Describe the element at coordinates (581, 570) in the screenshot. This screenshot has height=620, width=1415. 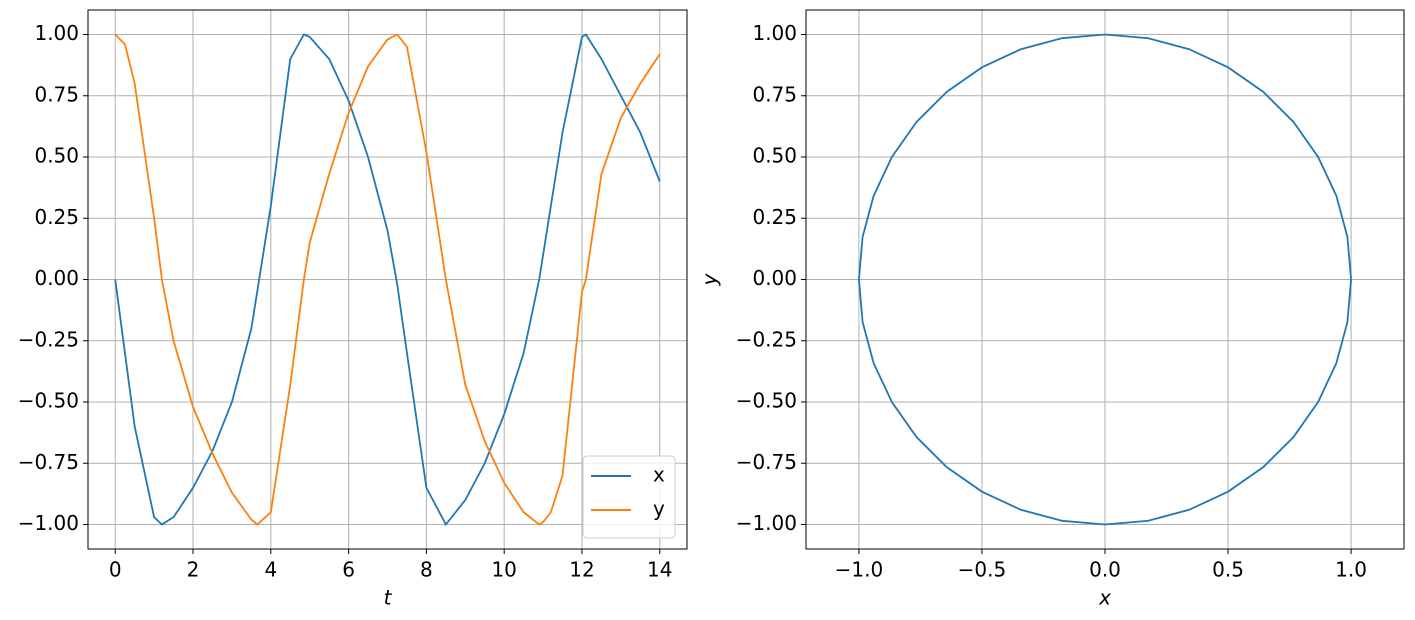
I see `x-tick-label: 12` at that location.